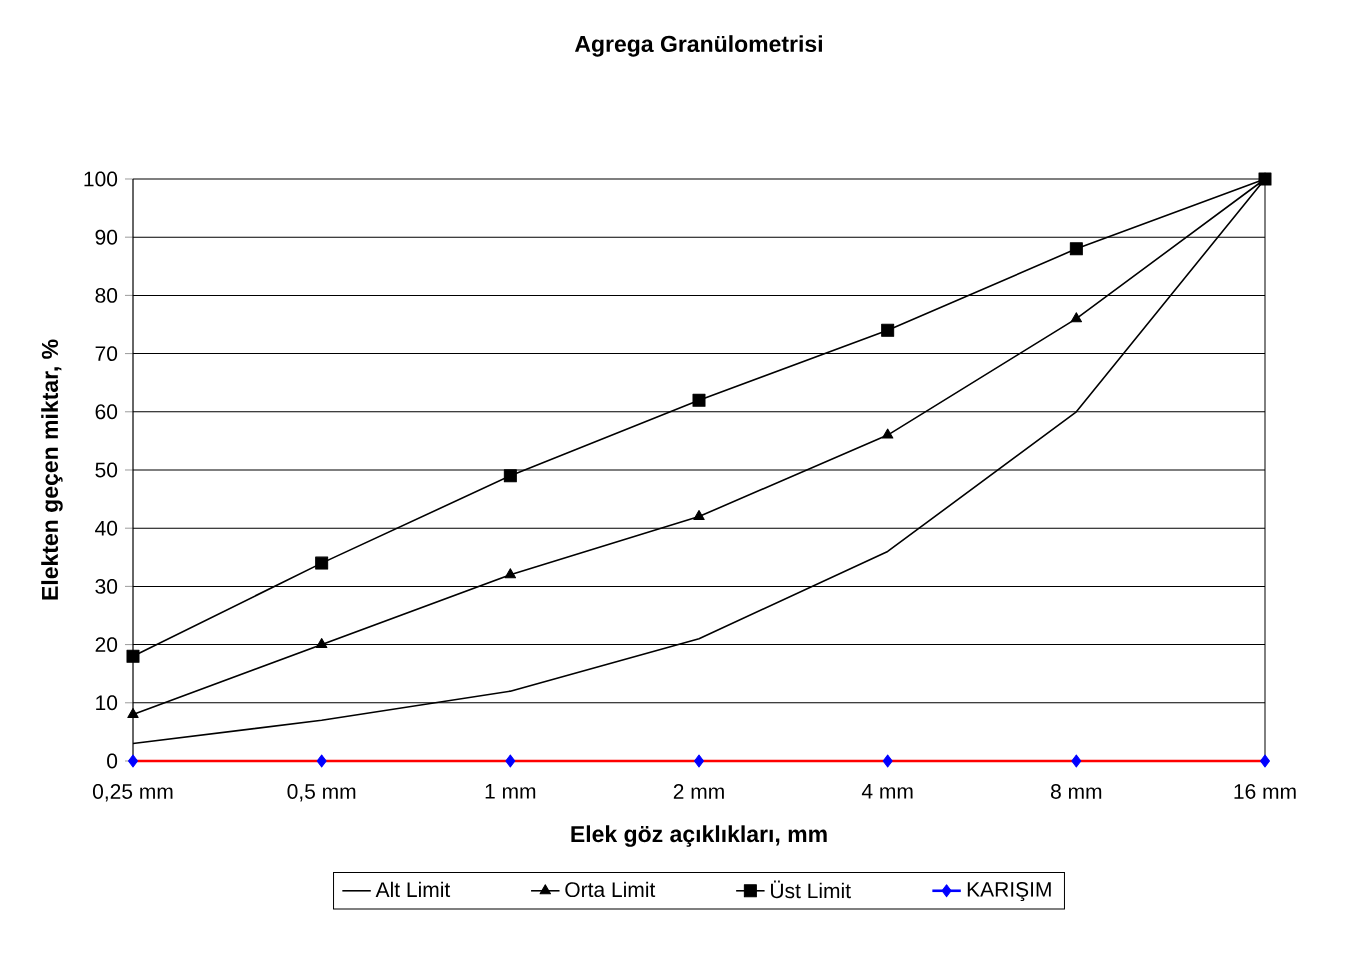  Describe the element at coordinates (413, 889) in the screenshot. I see `legend-label: Alt Limit` at that location.